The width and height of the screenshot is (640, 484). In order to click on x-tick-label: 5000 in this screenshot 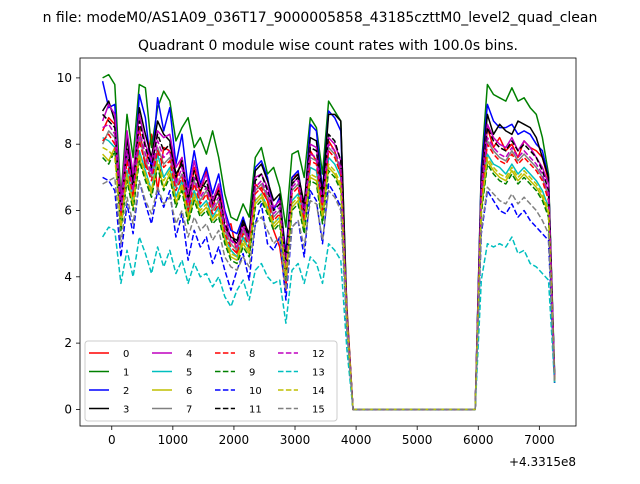, I will do `click(417, 440)`.